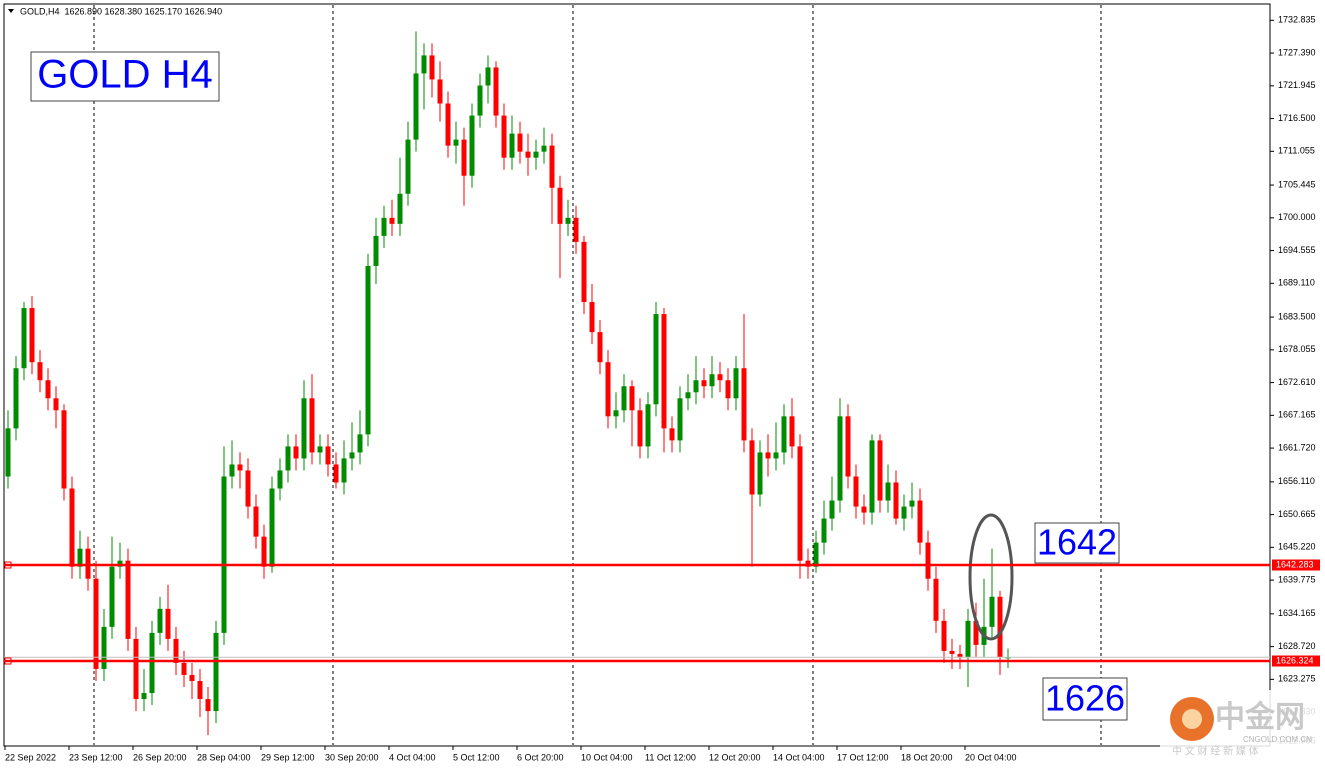  What do you see at coordinates (1297, 447) in the screenshot?
I see `y-tick-label: 1661.720` at bounding box center [1297, 447].